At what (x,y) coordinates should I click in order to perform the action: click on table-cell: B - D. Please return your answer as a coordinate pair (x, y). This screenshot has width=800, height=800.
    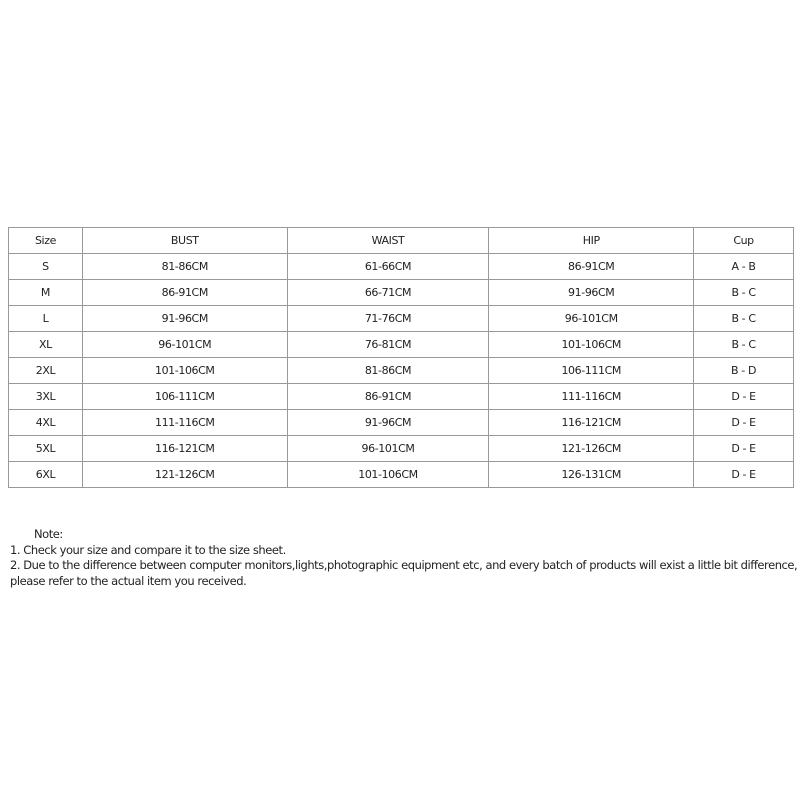
    Looking at the image, I should click on (743, 370).